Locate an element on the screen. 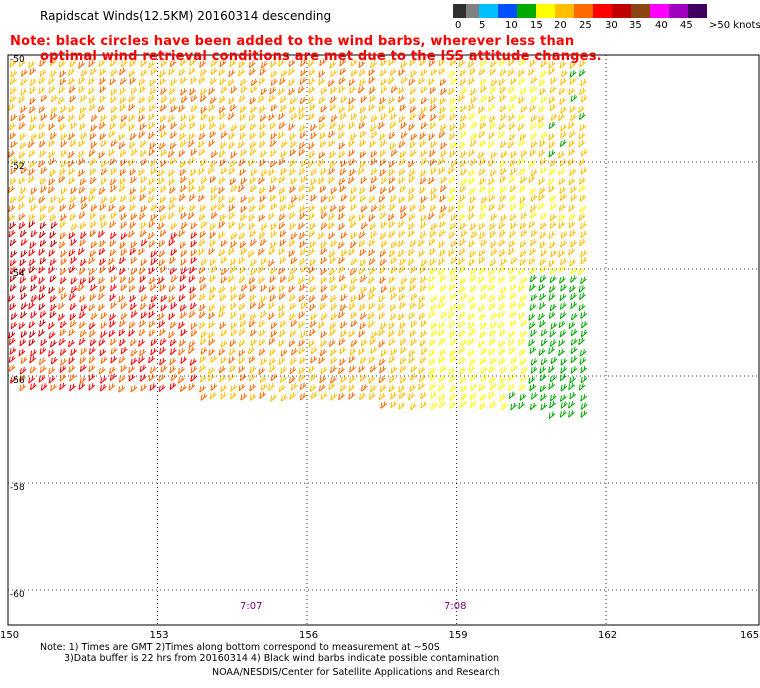 This screenshot has height=688, width=760. legend-label: 5 is located at coordinates (482, 25).